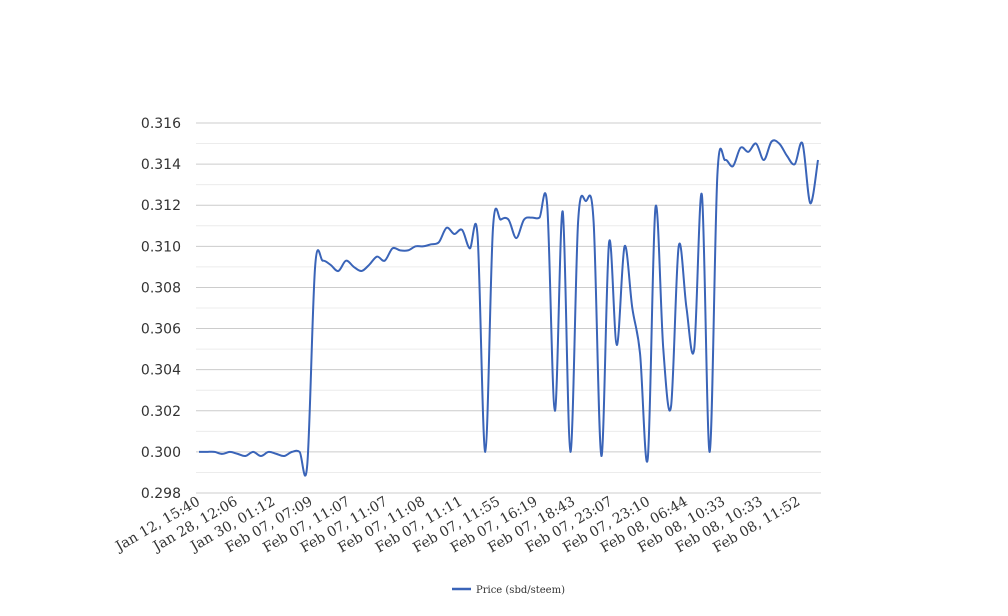  I want to click on legend: Price (sbd/steem), so click(508, 590).